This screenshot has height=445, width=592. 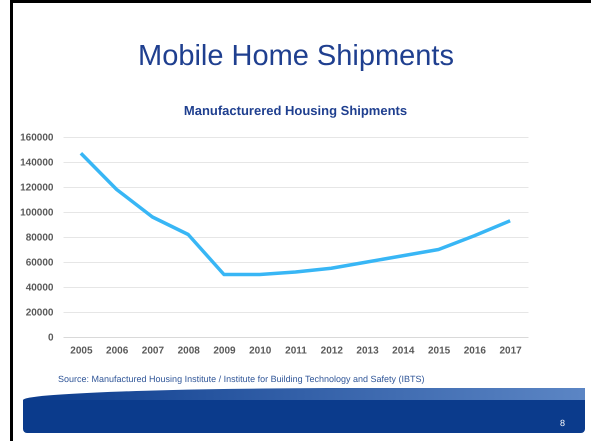 What do you see at coordinates (224, 351) in the screenshot?
I see `x-tick-label: 2009` at bounding box center [224, 351].